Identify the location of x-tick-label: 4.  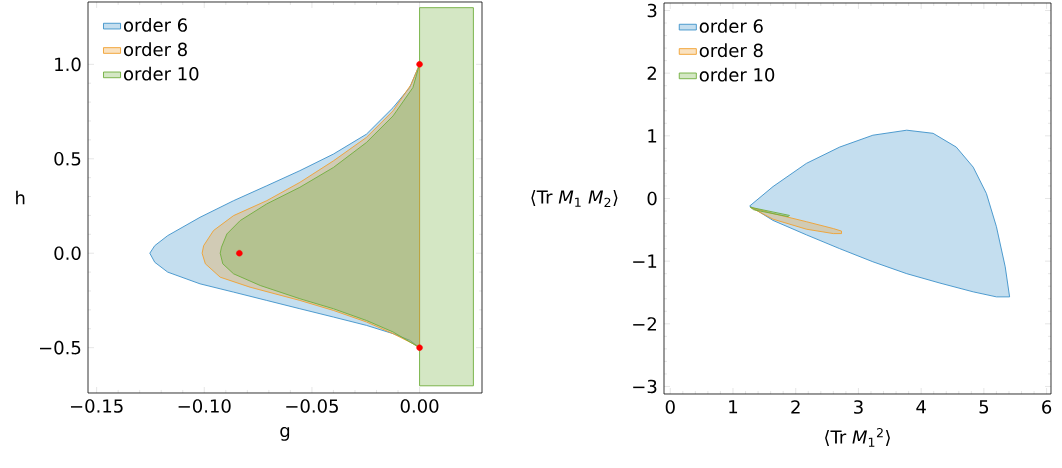
(921, 407).